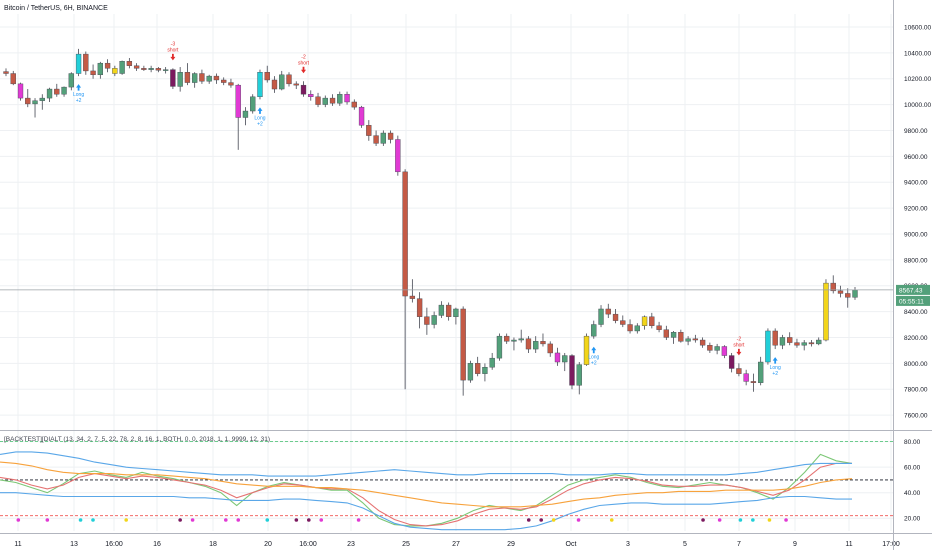 The image size is (932, 550). Describe the element at coordinates (916, 390) in the screenshot. I see `y-tick-label: 7800.00` at that location.